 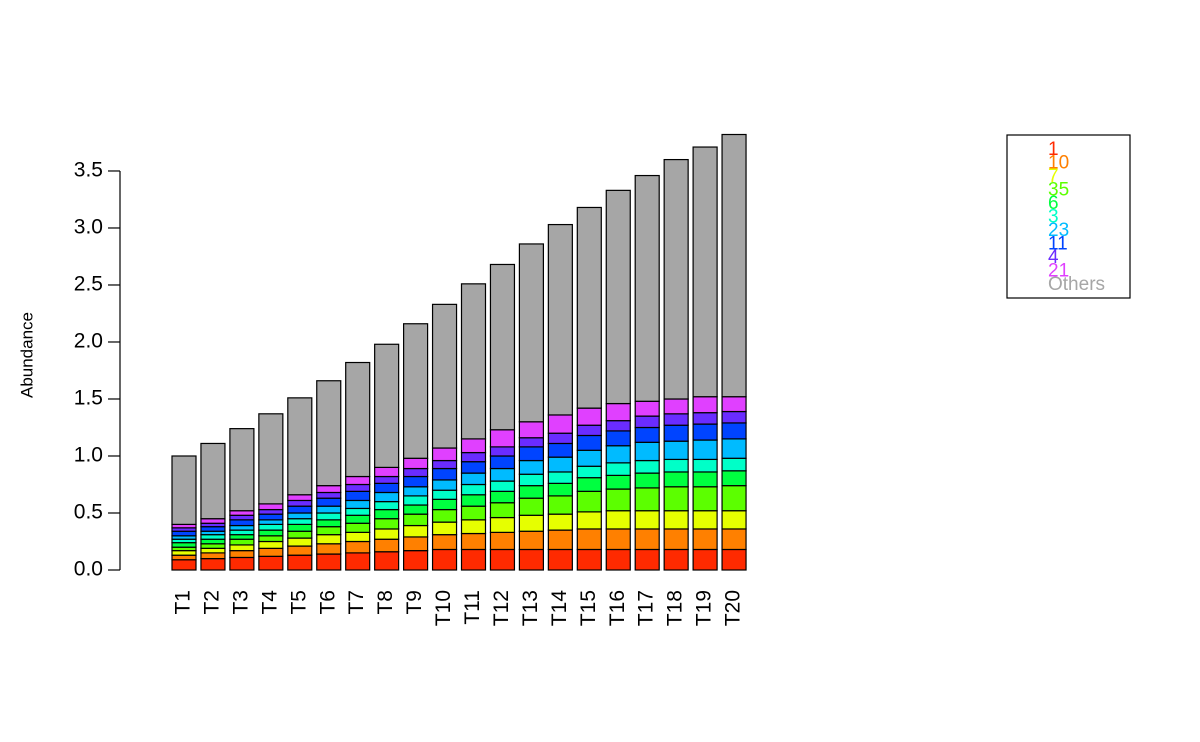 I want to click on legend-box, so click(x=1068, y=216).